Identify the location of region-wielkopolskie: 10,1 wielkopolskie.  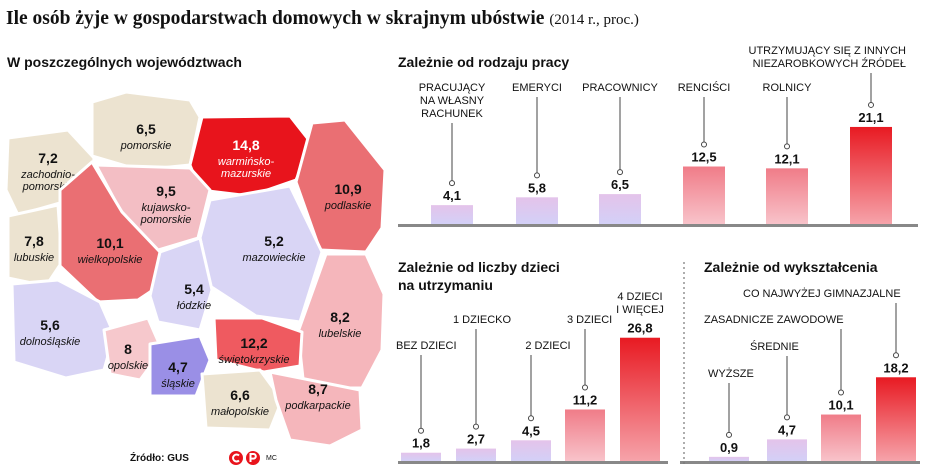
(114, 232).